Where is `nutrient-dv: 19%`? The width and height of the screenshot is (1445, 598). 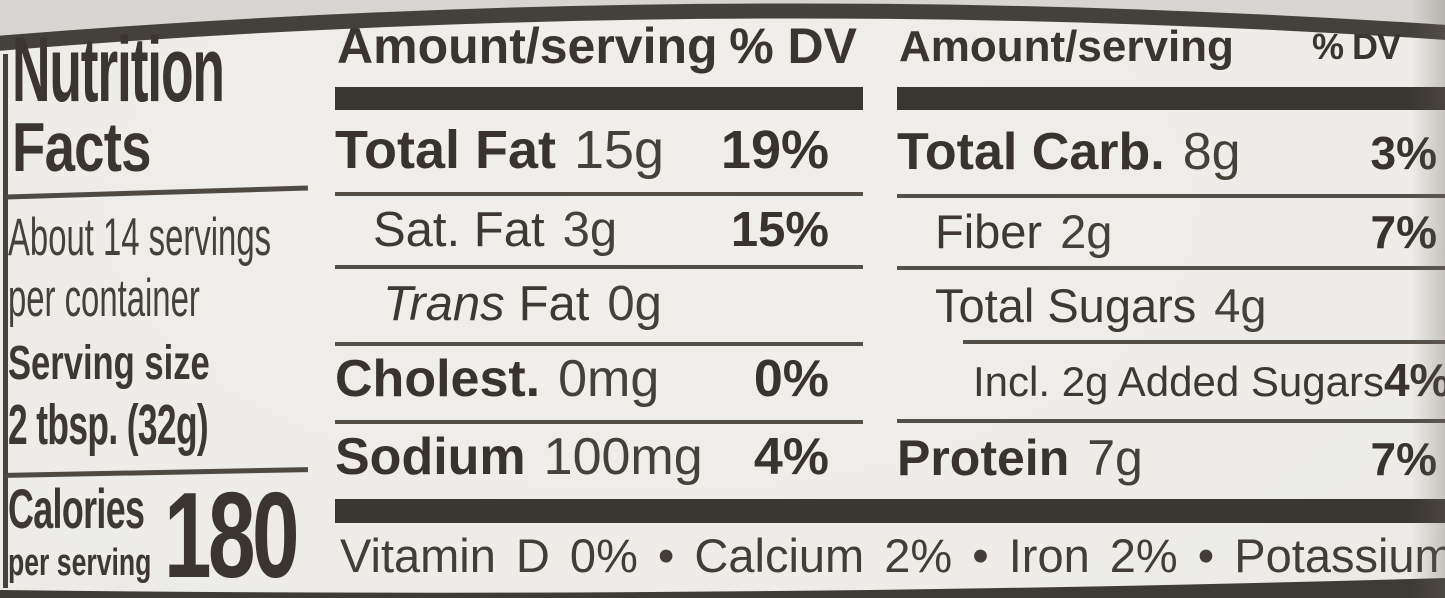
nutrient-dv: 19% is located at coordinates (774, 150).